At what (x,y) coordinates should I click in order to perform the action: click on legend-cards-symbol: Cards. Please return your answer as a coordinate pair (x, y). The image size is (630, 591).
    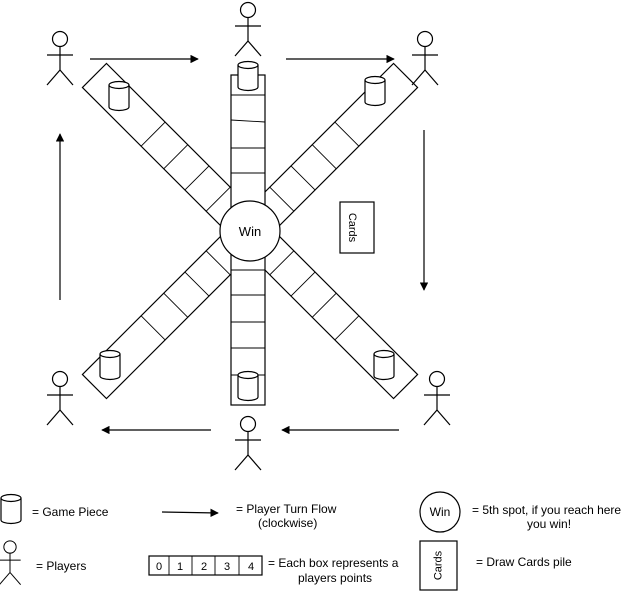
    Looking at the image, I should click on (439, 565).